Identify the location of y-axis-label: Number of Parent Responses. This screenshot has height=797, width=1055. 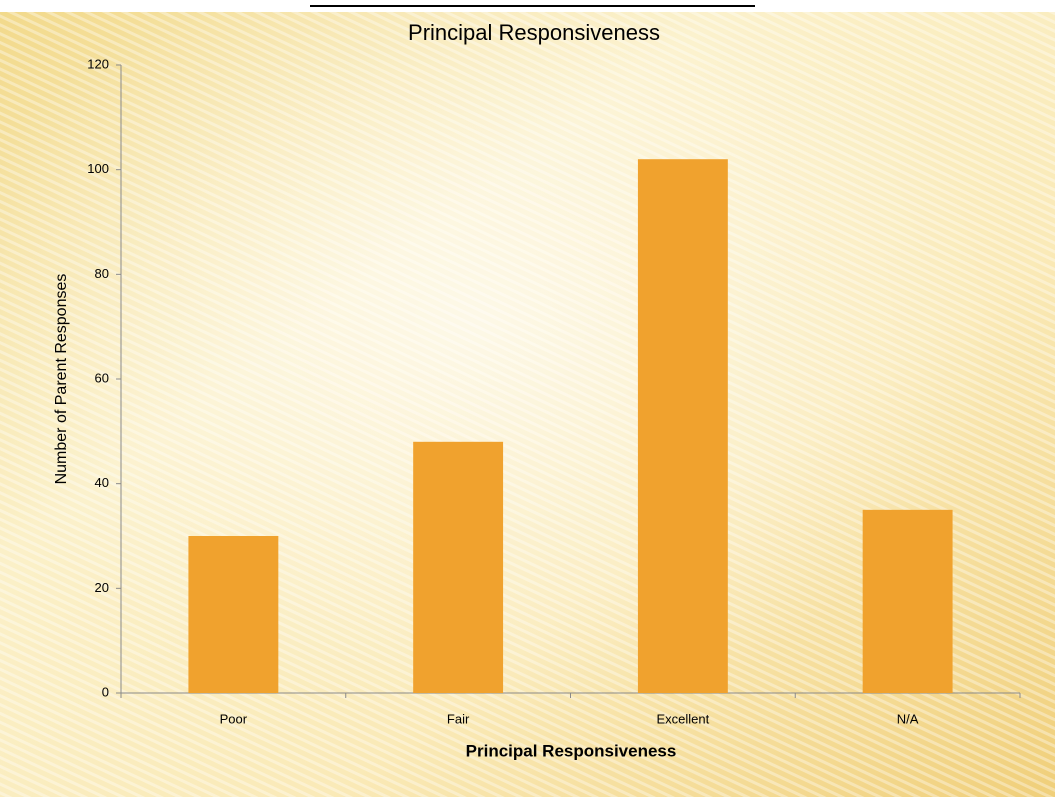
(61, 379).